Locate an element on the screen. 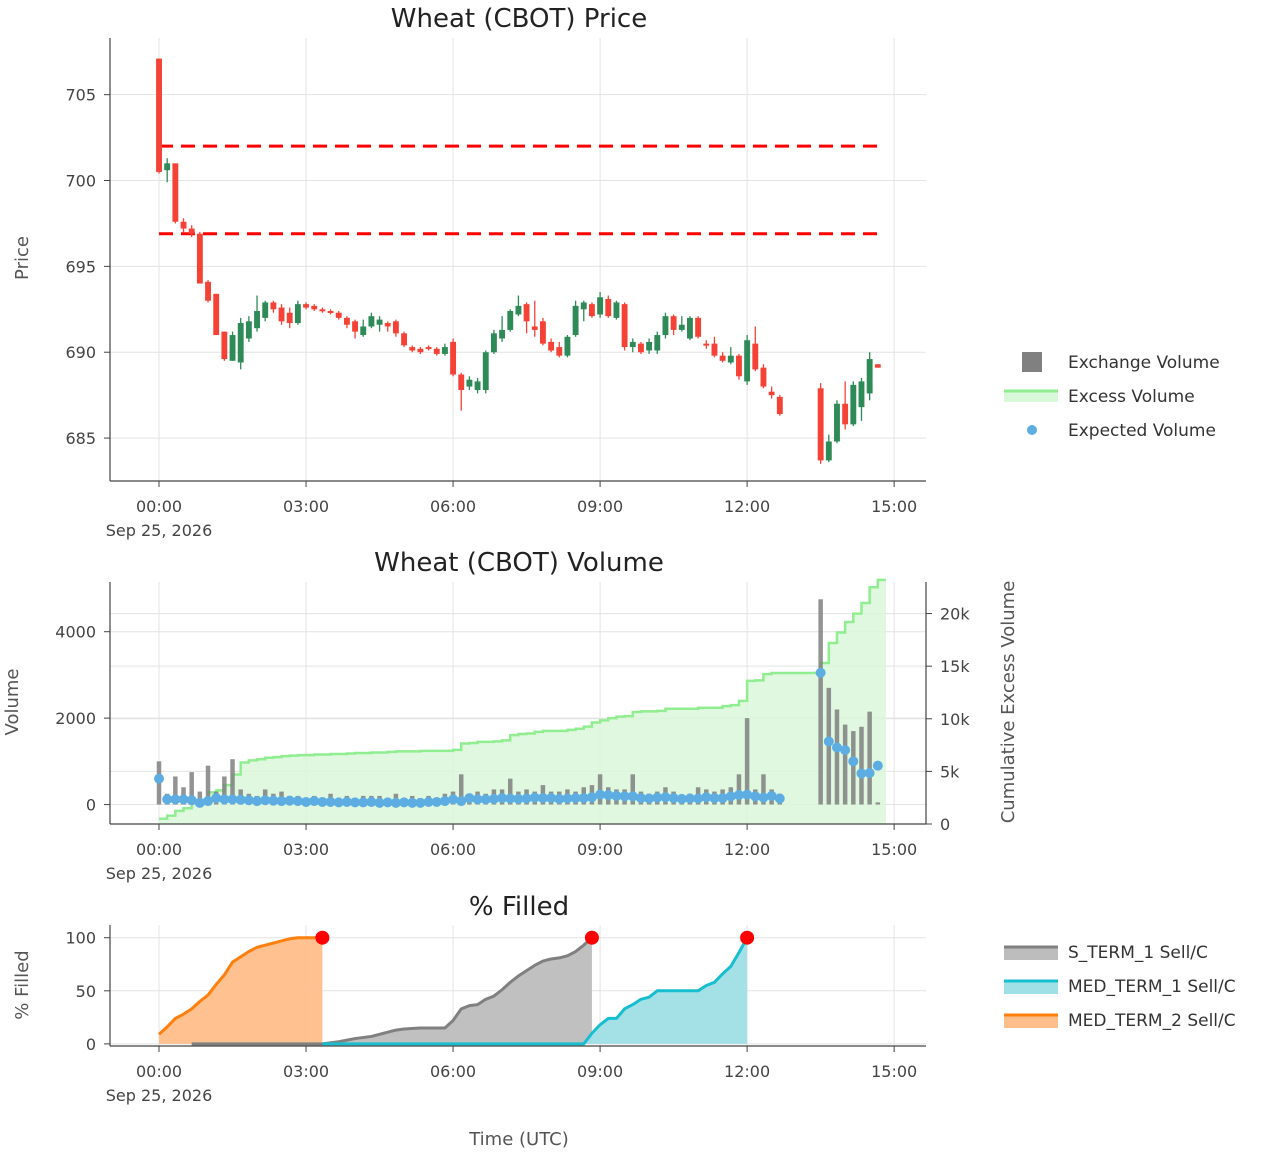 The height and width of the screenshot is (1160, 1266). x-tick-label: 03:00 is located at coordinates (306, 1071).